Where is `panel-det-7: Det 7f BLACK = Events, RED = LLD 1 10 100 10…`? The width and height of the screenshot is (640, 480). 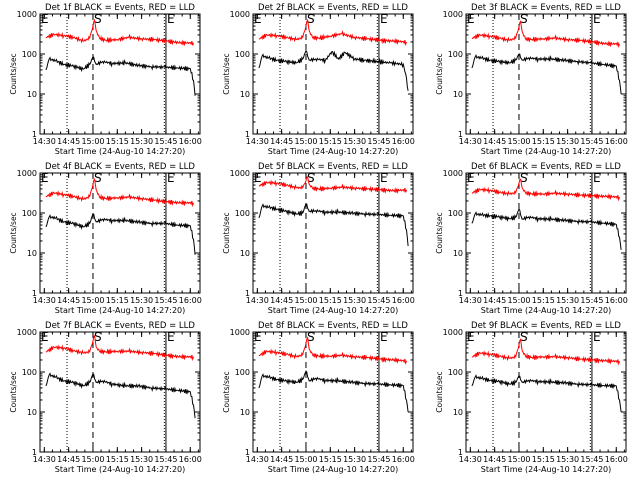 panel-det-7: Det 7f BLACK = Events, RED = LLD 1 10 100 10… is located at coordinates (105, 397).